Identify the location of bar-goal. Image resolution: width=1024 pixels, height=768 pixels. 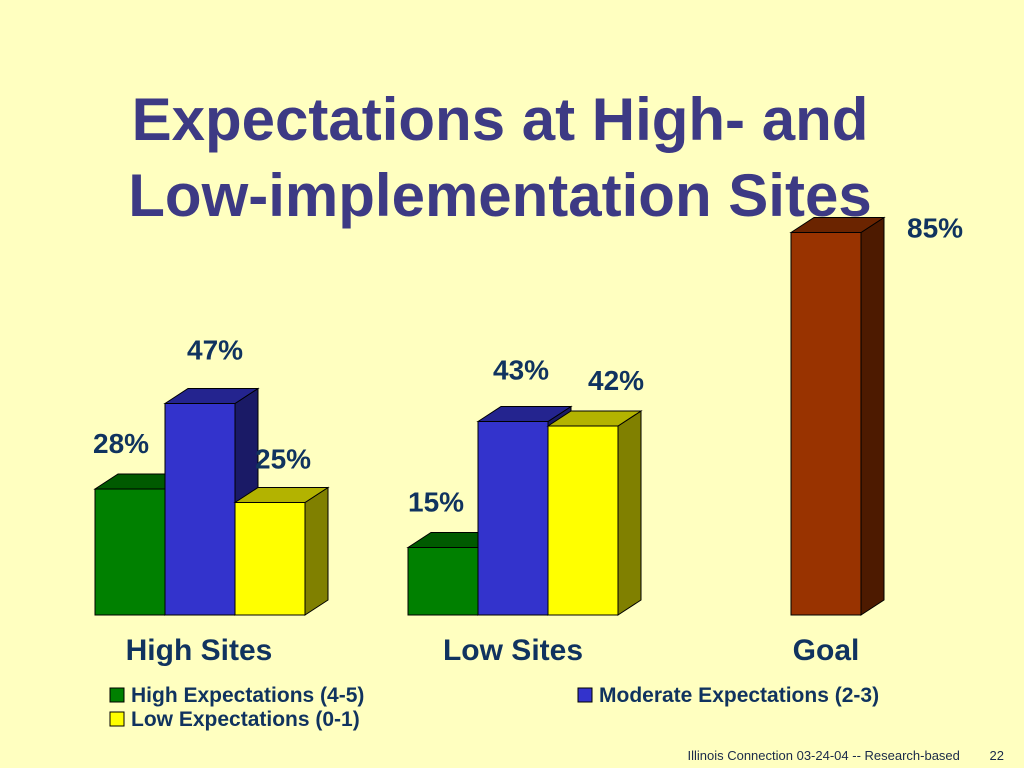
(837, 416).